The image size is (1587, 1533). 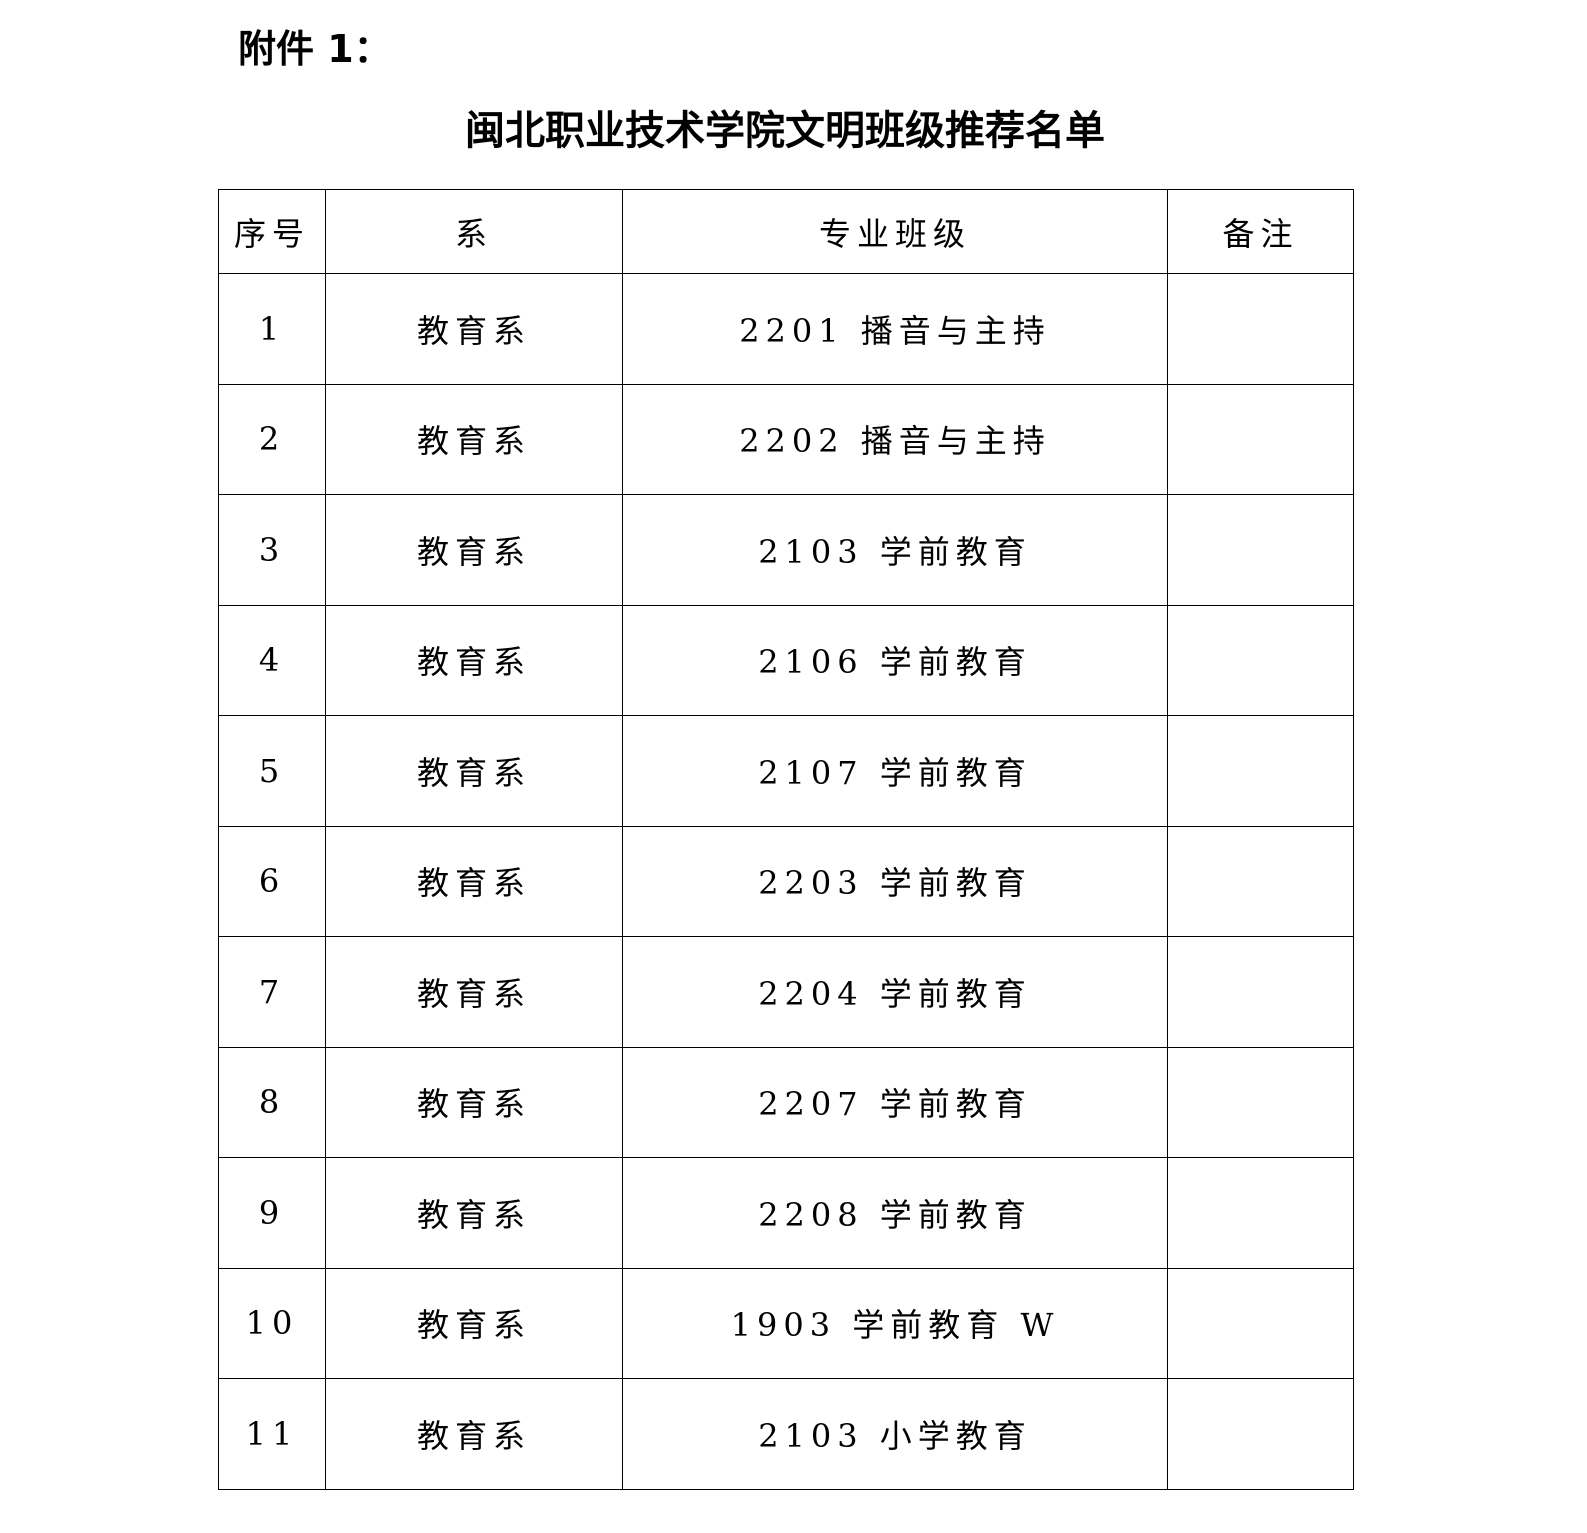 What do you see at coordinates (272, 771) in the screenshot?
I see `cell-no: 5` at bounding box center [272, 771].